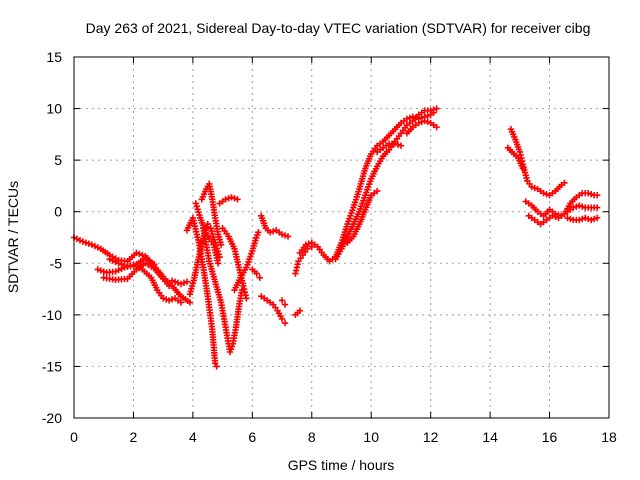 The image size is (640, 480). What do you see at coordinates (54, 57) in the screenshot?
I see `y-tick-label: 15` at bounding box center [54, 57].